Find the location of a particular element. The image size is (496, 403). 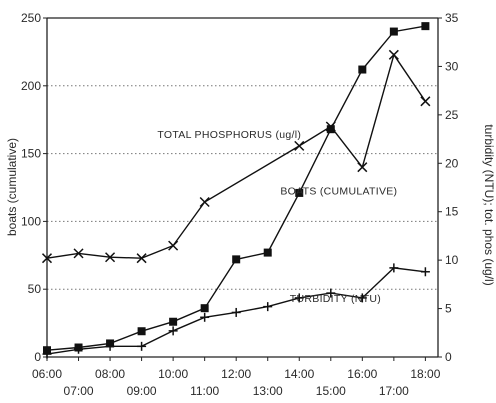

y-axis-right-title: turbidity (NTU); tot. phos (ug/l) is located at coordinates (489, 204).